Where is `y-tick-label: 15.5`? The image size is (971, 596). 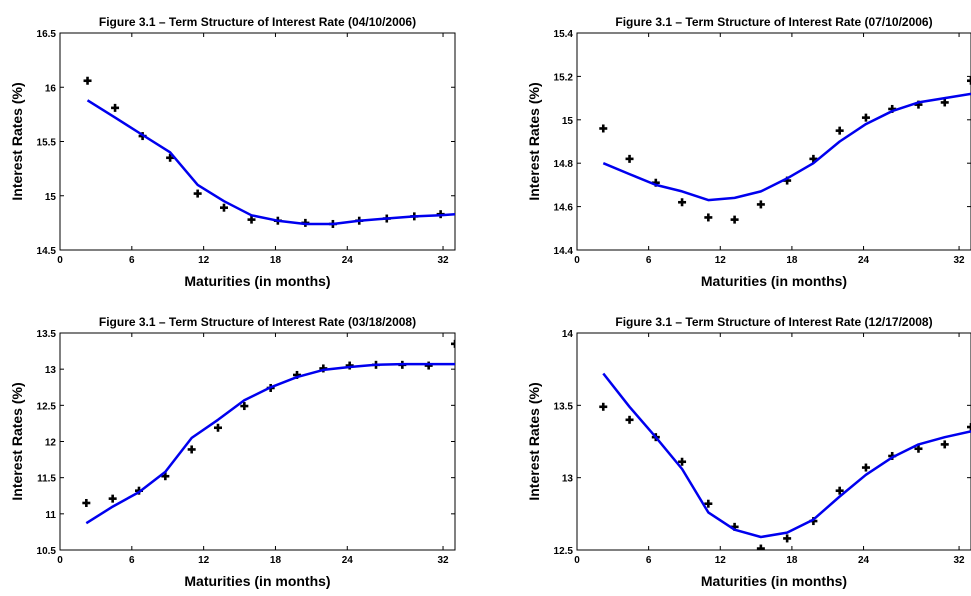
y-tick-label: 15.5 is located at coordinates (47, 143).